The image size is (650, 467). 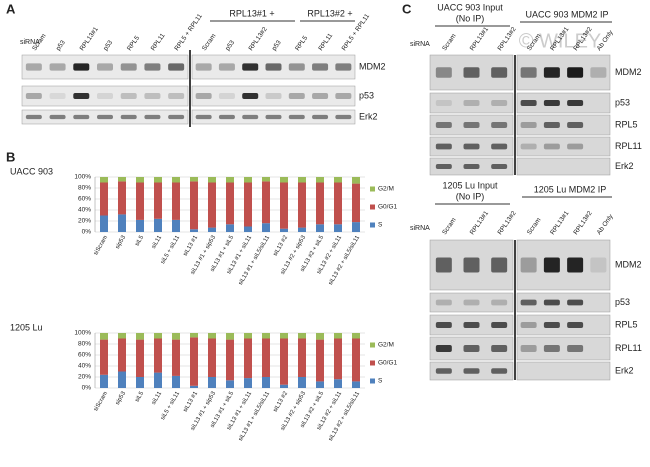 What do you see at coordinates (11, 8) in the screenshot?
I see `panel-label: A` at bounding box center [11, 8].